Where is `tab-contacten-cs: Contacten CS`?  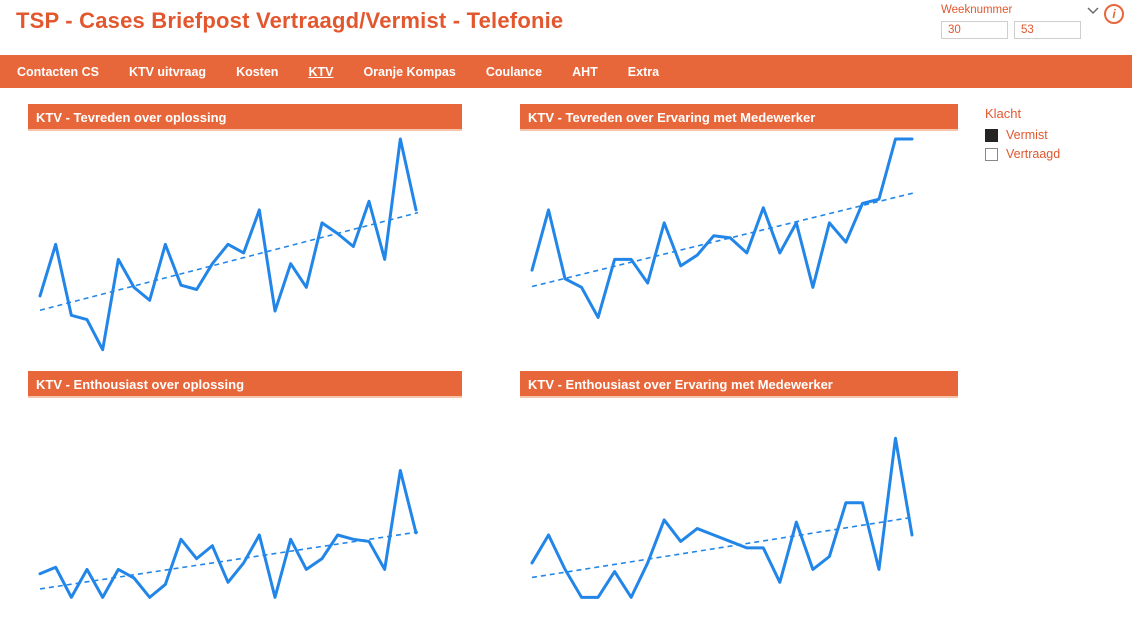
tab-contacten-cs: Contacten CS is located at coordinates (58, 71).